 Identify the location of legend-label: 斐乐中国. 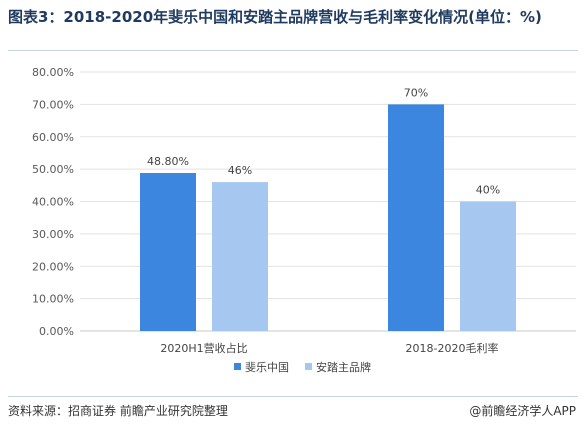
(267, 367).